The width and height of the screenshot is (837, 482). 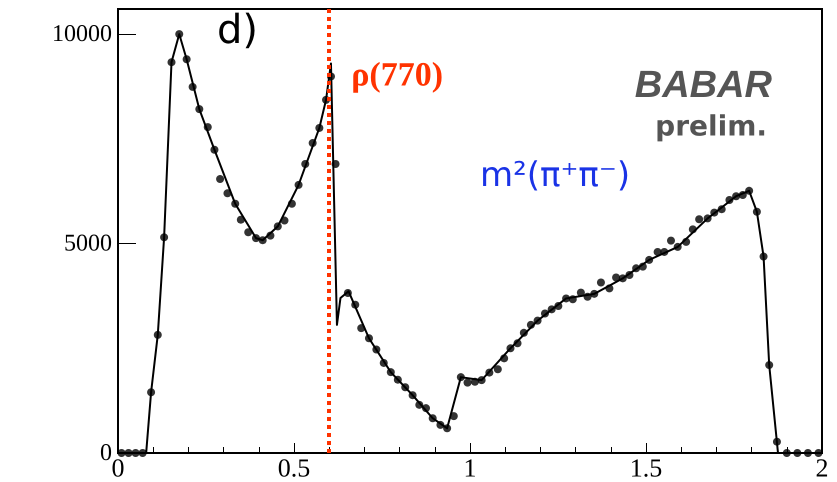 What do you see at coordinates (555, 175) in the screenshot?
I see `annotation: m²(π⁺π⁻)` at bounding box center [555, 175].